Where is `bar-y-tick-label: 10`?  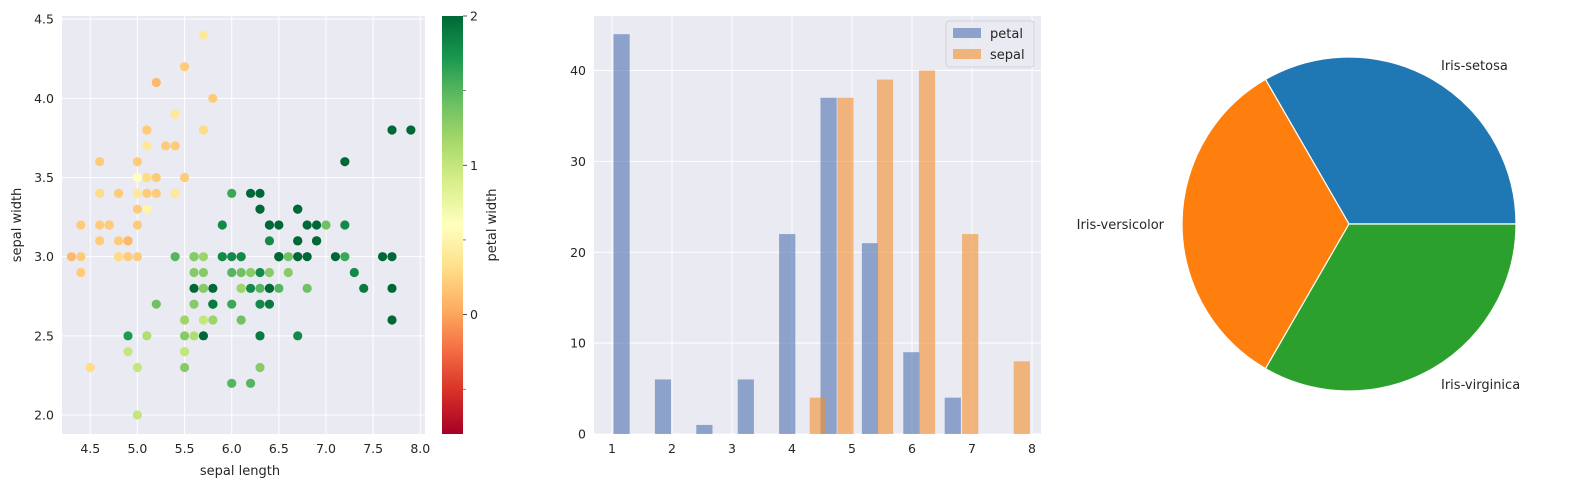
bar-y-tick-label: 10 is located at coordinates (578, 343).